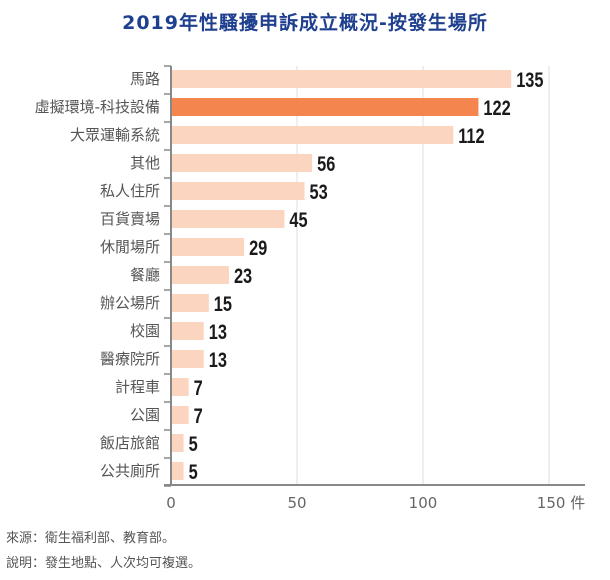 This screenshot has height=580, width=610. Describe the element at coordinates (561, 503) in the screenshot. I see `x-tick-label: 150 件` at that location.